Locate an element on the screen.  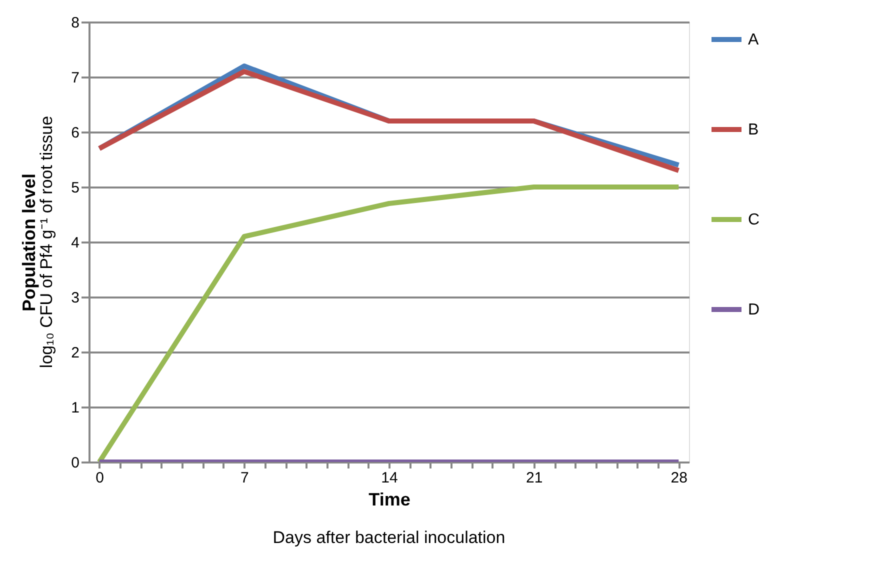
legend-label: D is located at coordinates (754, 310).